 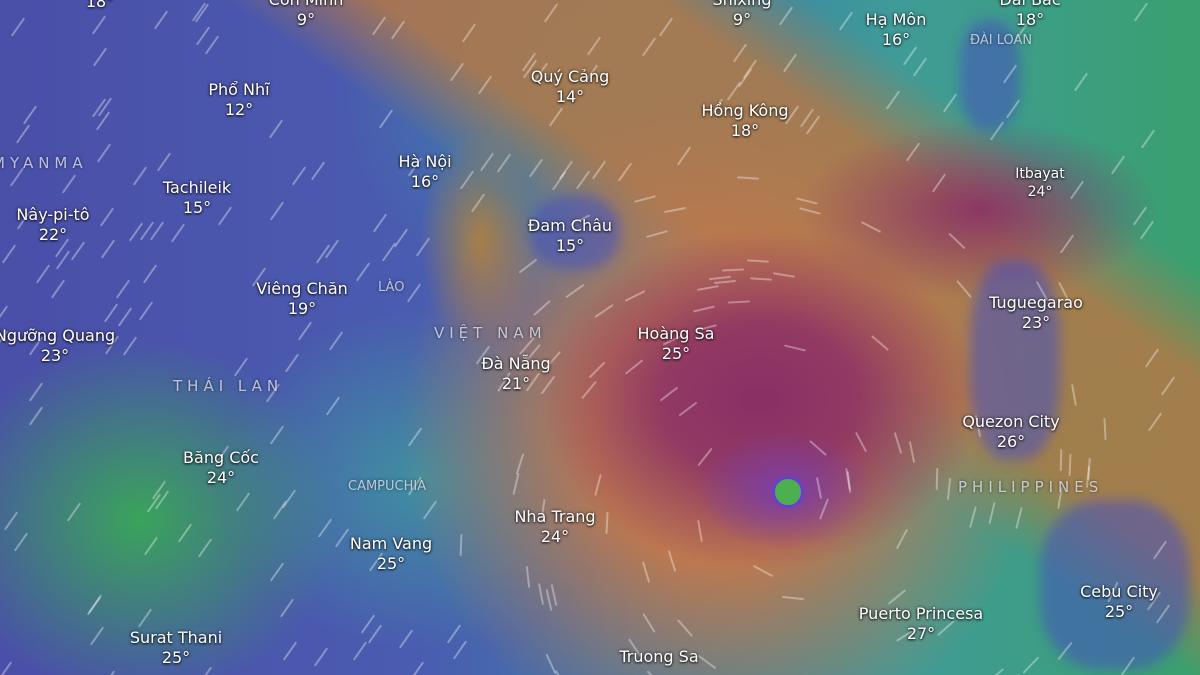 I want to click on city-label: Nây-pi-tô 22°, so click(x=53, y=224).